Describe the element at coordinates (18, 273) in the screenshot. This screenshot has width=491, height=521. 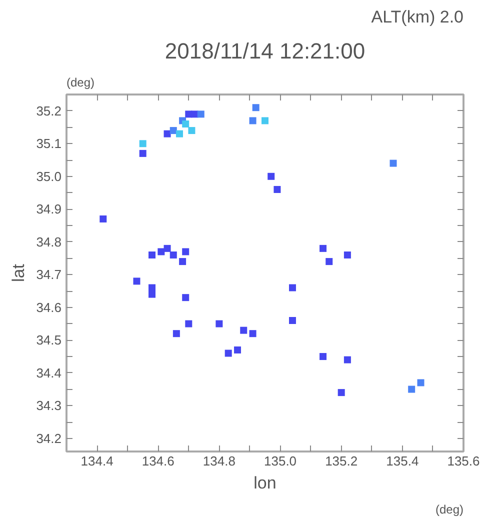
I see `y-axis-title: lat` at that location.